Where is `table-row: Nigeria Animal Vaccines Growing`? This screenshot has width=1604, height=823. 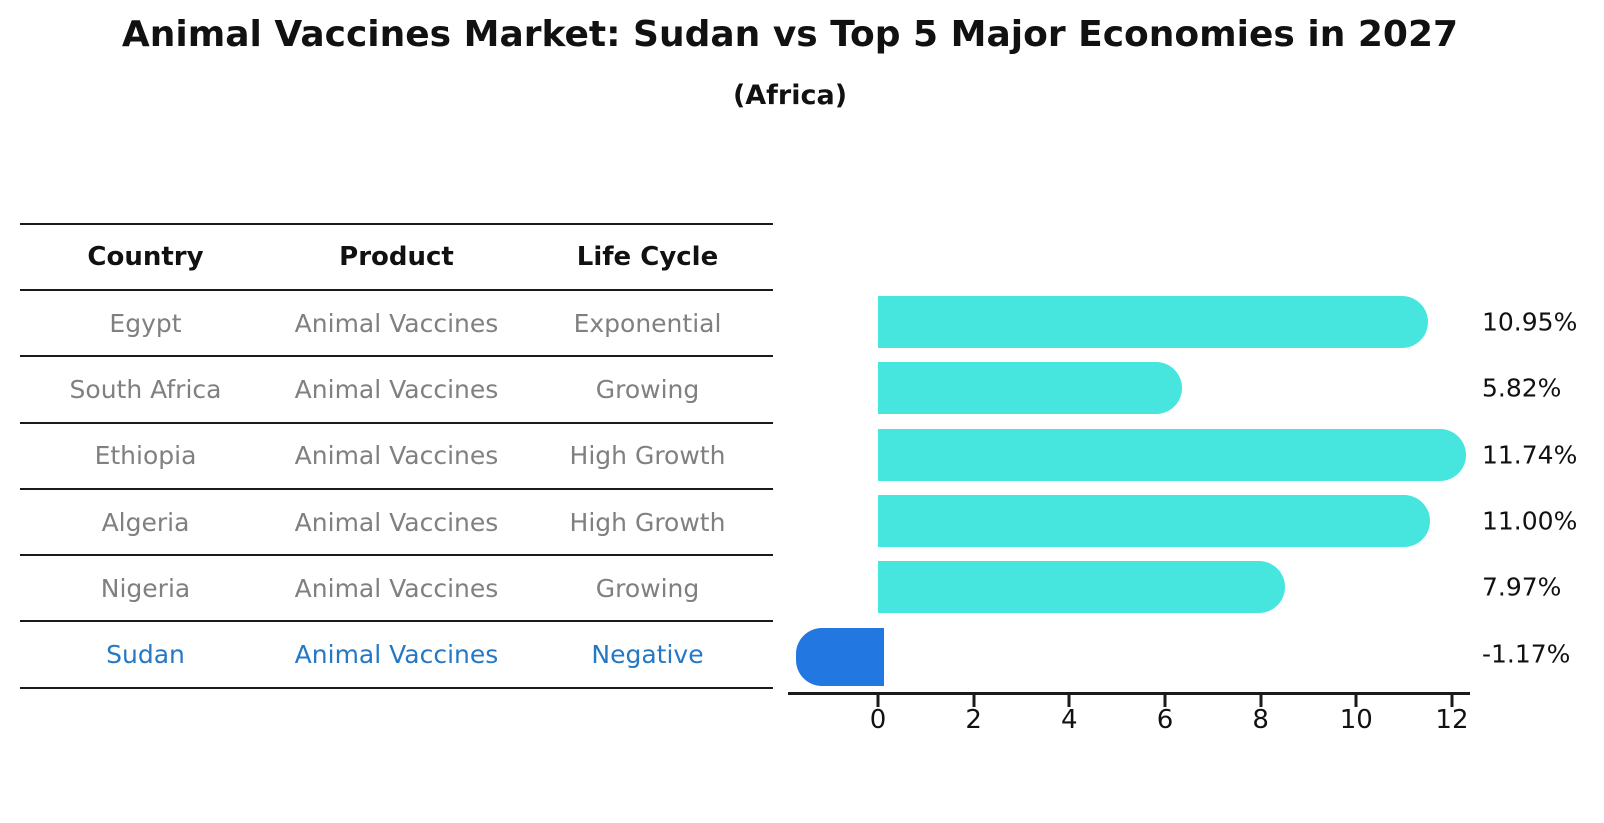 table-row: Nigeria Animal Vaccines Growing is located at coordinates (396, 589).